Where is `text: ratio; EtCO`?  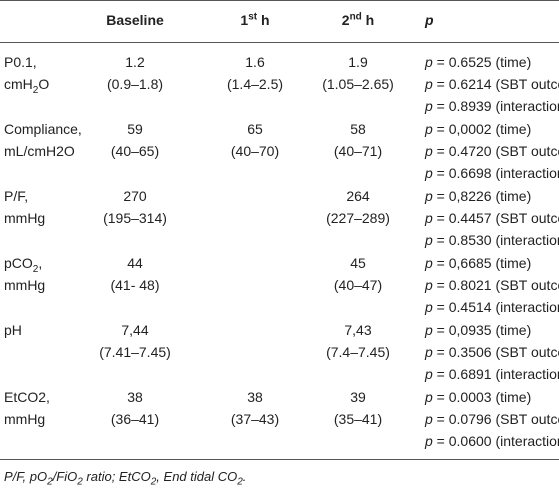
text: ratio; EtCO is located at coordinates (116, 476).